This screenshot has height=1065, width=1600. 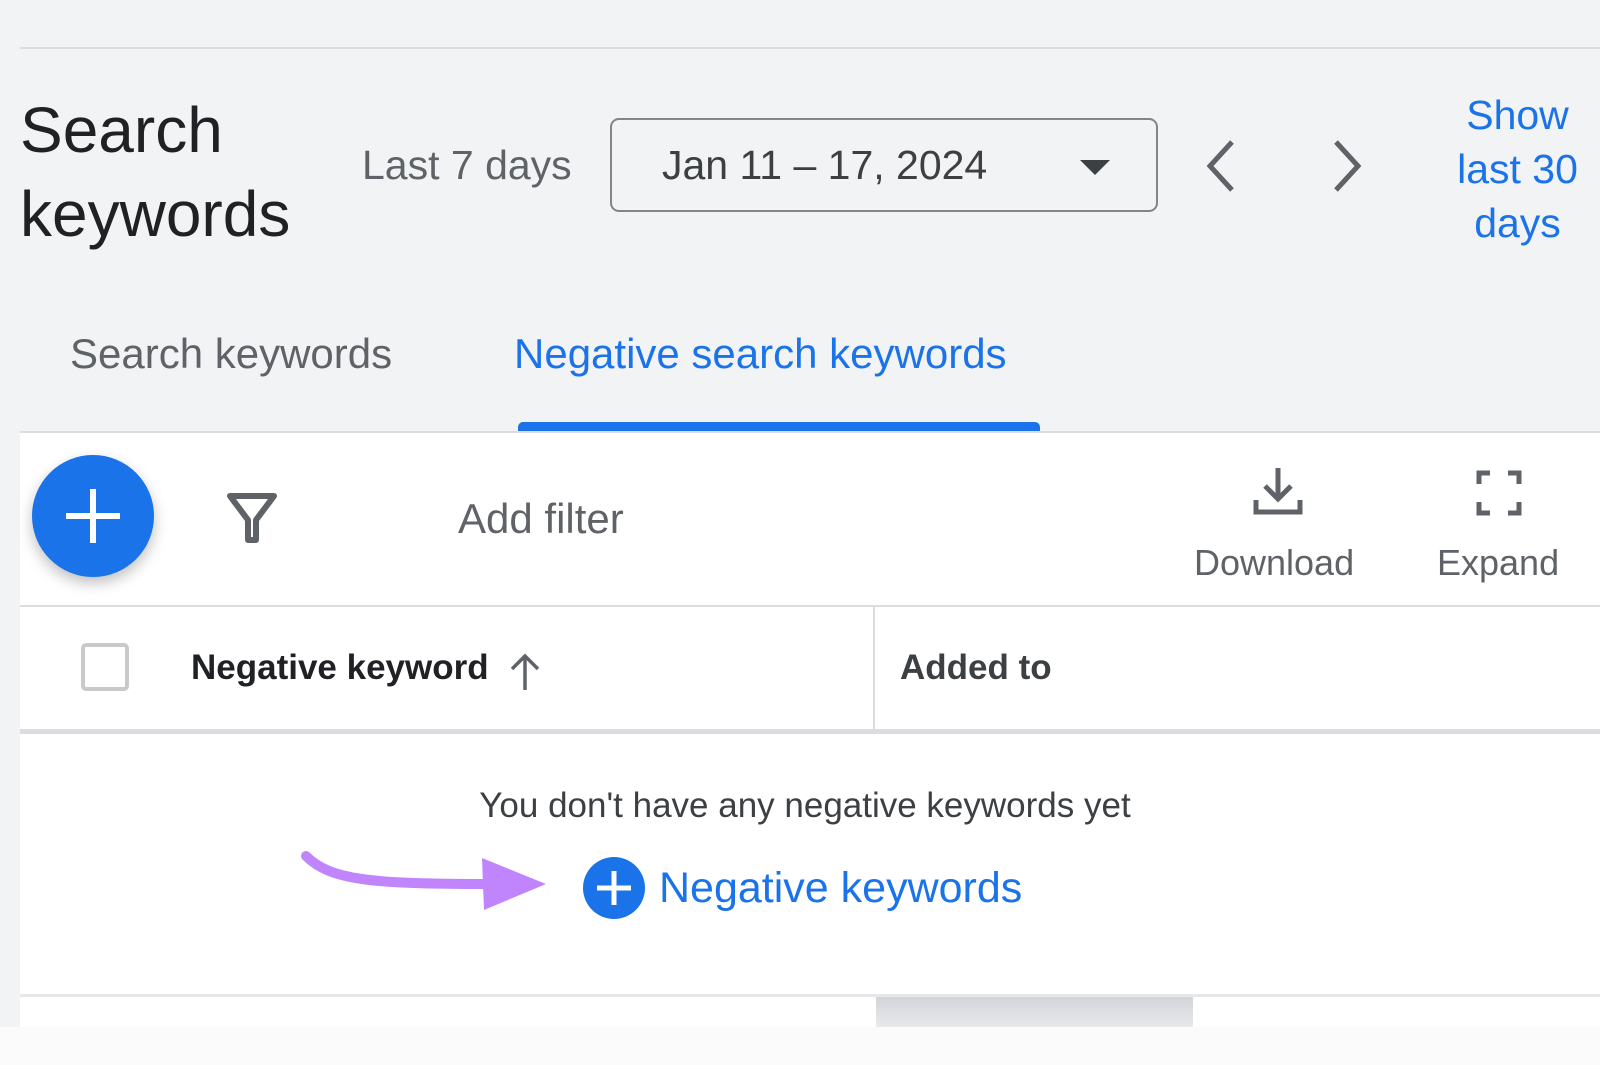 What do you see at coordinates (423, 880) in the screenshot?
I see `annotation-arrow-icon` at bounding box center [423, 880].